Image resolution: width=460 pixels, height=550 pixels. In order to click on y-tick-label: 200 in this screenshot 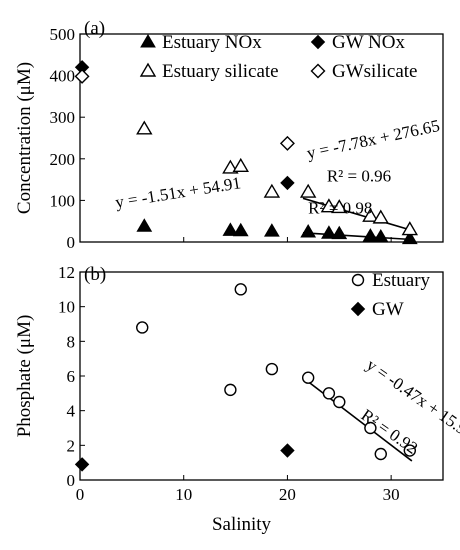, I will do `click(63, 159)`.